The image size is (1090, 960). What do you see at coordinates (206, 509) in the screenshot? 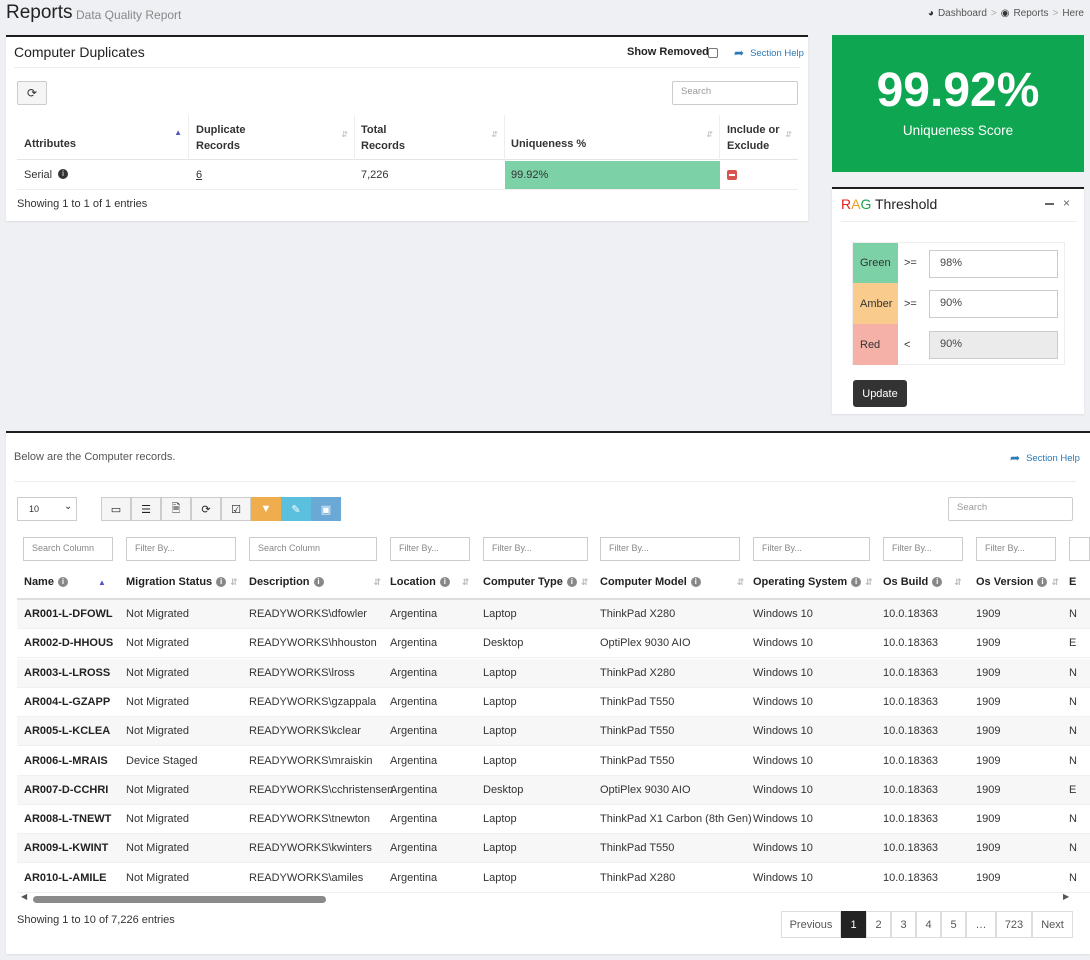
I see `refresh-records-button: ⟳` at bounding box center [206, 509].